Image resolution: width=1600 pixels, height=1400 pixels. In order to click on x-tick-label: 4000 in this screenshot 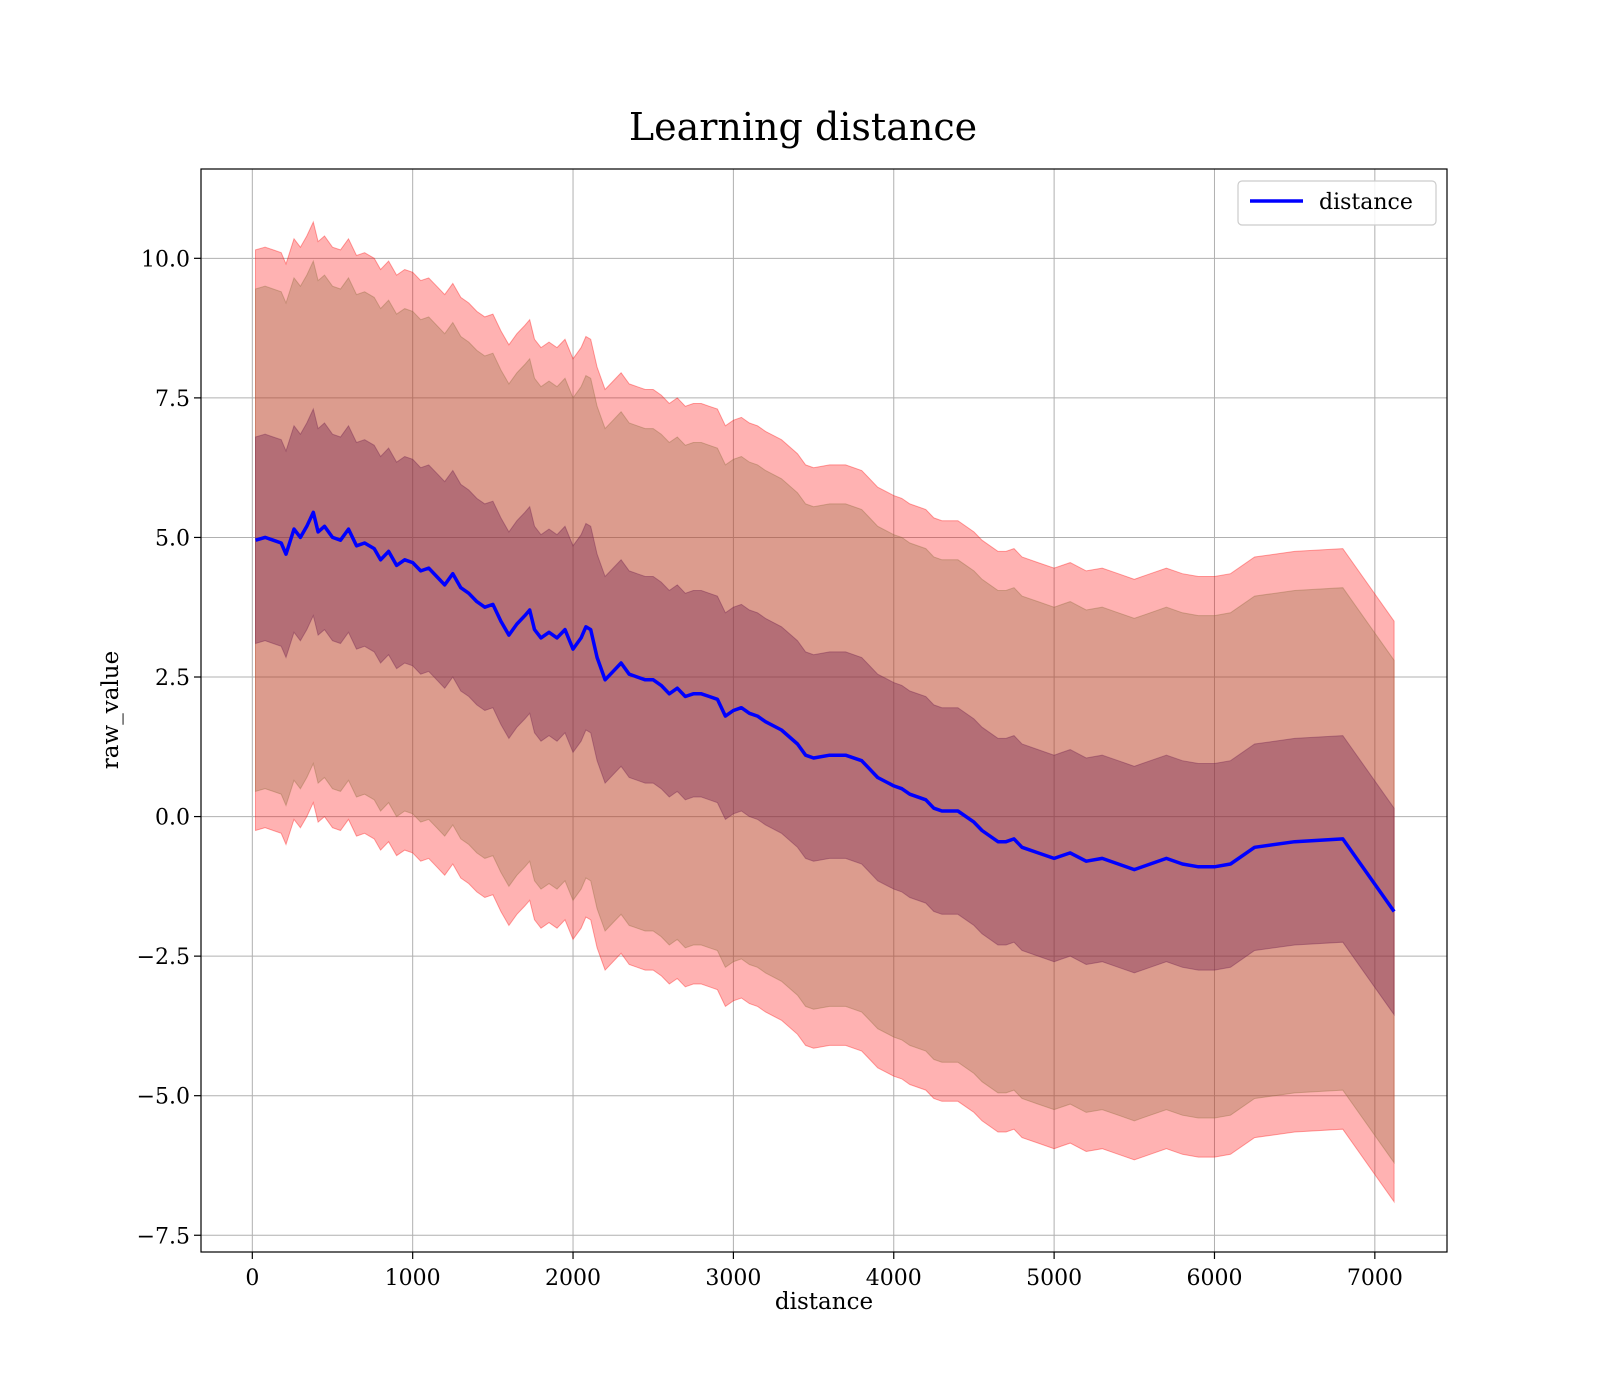, I will do `click(894, 1278)`.